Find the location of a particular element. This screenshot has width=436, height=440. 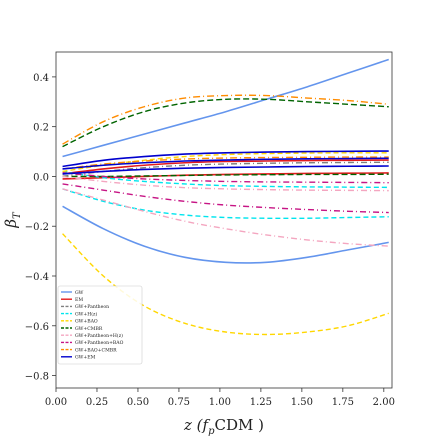

legend-label: EM is located at coordinates (79, 300).